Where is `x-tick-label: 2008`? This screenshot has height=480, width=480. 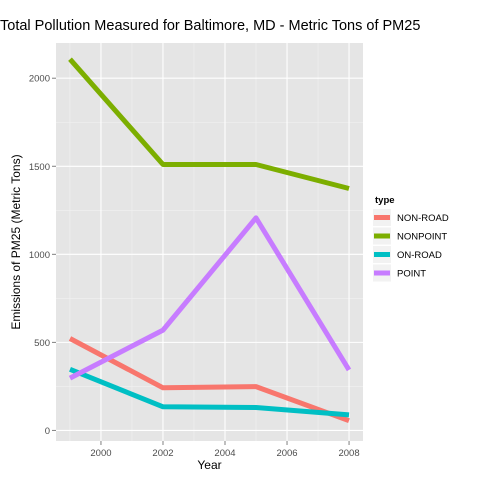 x-tick-label: 2008 is located at coordinates (348, 453).